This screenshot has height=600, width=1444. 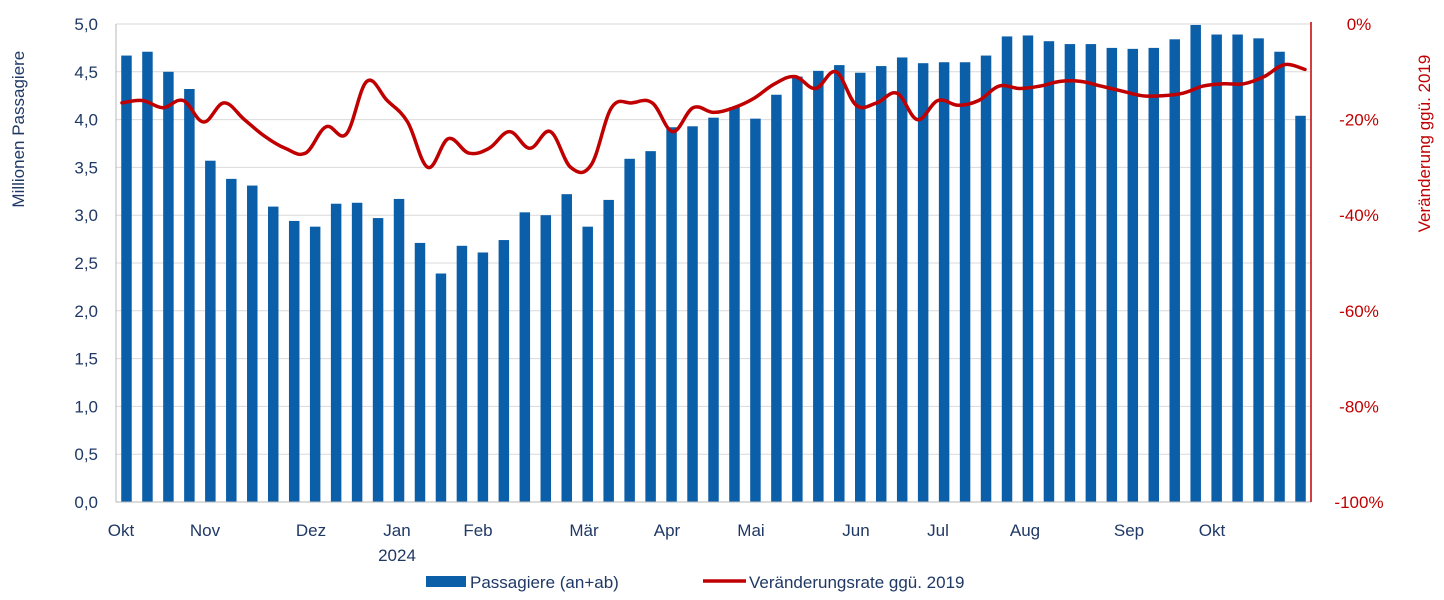 I want to click on y-tick-label-left: 0,0, so click(x=86, y=502).